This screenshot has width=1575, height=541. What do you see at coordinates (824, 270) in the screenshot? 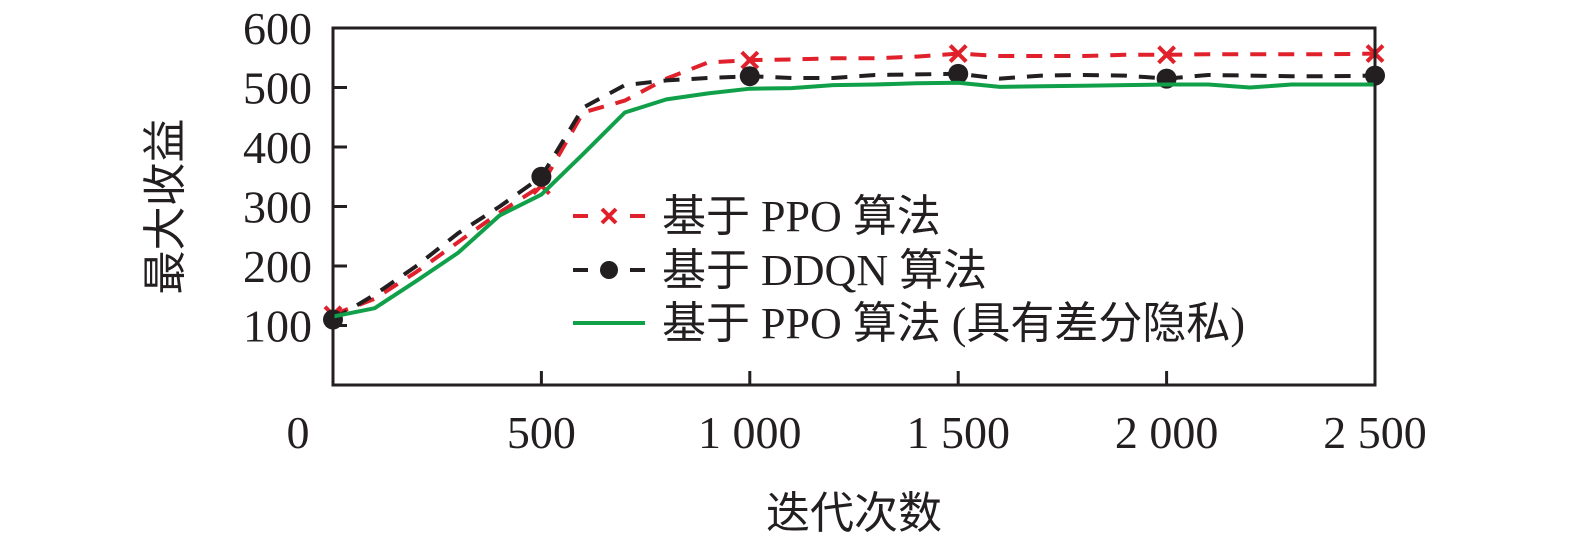
I see `legend-label: 基于 DDQN 算法` at bounding box center [824, 270].